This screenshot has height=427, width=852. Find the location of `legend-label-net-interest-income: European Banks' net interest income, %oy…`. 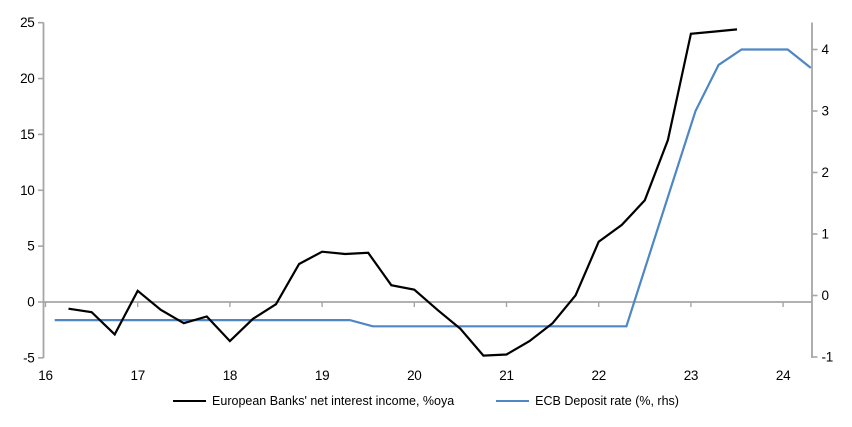

legend-label-net-interest-income: European Banks' net interest income, %oy… is located at coordinates (333, 401).